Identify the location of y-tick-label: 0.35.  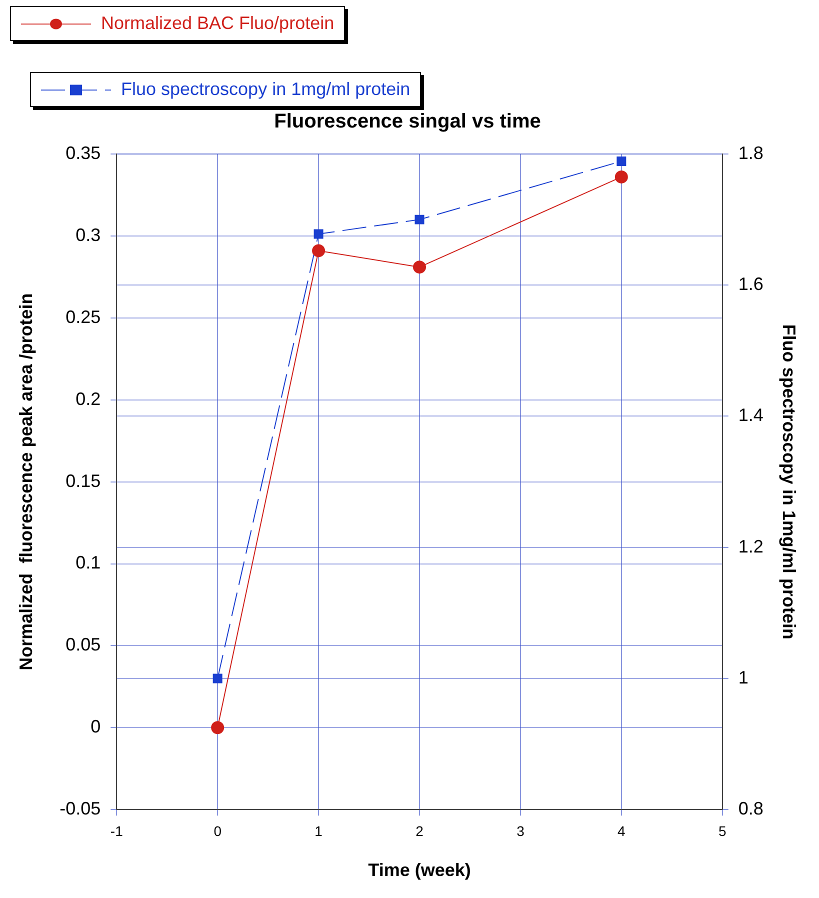
(83, 152).